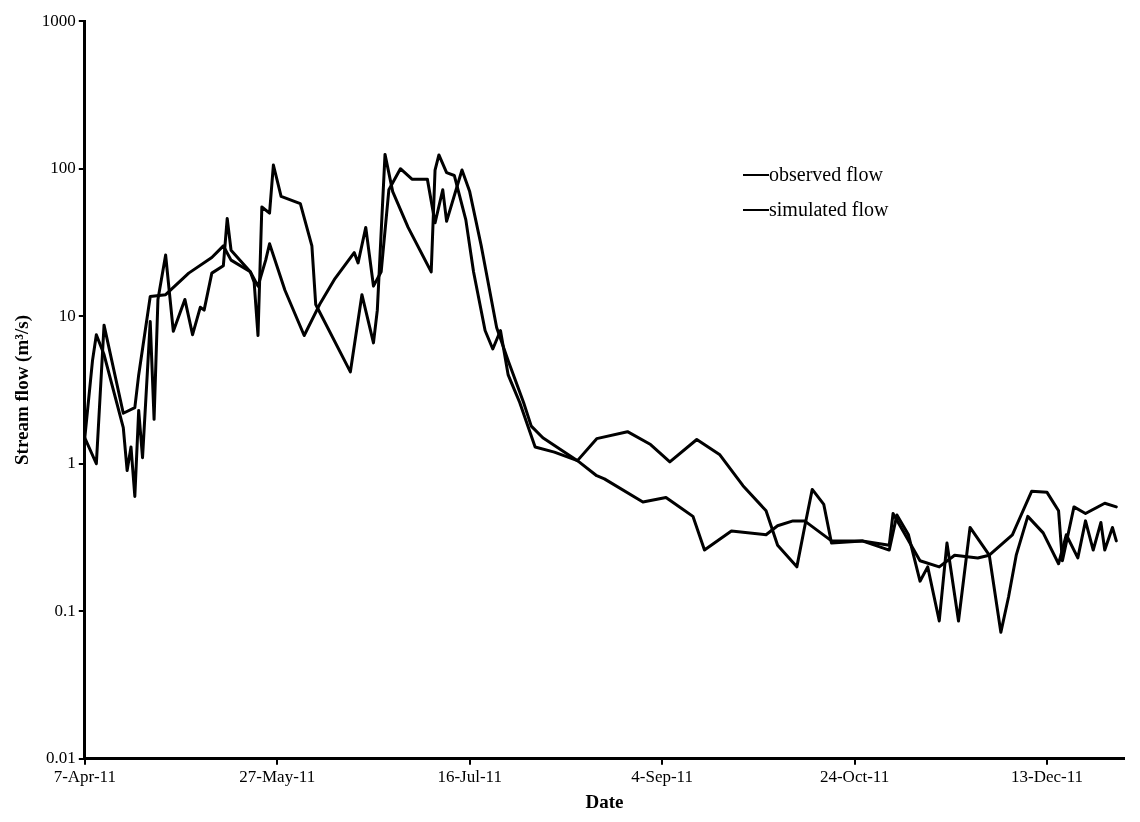 The image size is (1140, 822). What do you see at coordinates (1047, 777) in the screenshot?
I see `x-tick-label: 13-Dec-11` at bounding box center [1047, 777].